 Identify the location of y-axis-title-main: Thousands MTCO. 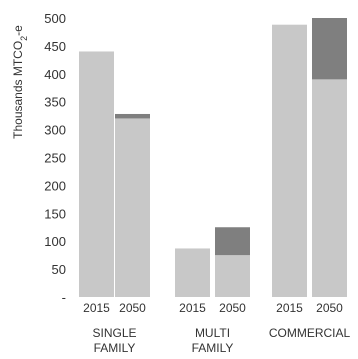
(18, 90).